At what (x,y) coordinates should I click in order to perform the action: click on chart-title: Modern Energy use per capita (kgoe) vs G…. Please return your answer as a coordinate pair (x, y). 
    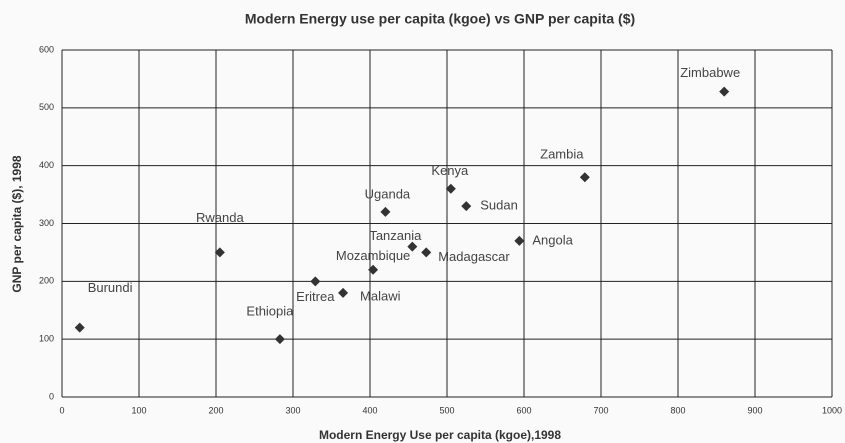
    Looking at the image, I should click on (440, 19).